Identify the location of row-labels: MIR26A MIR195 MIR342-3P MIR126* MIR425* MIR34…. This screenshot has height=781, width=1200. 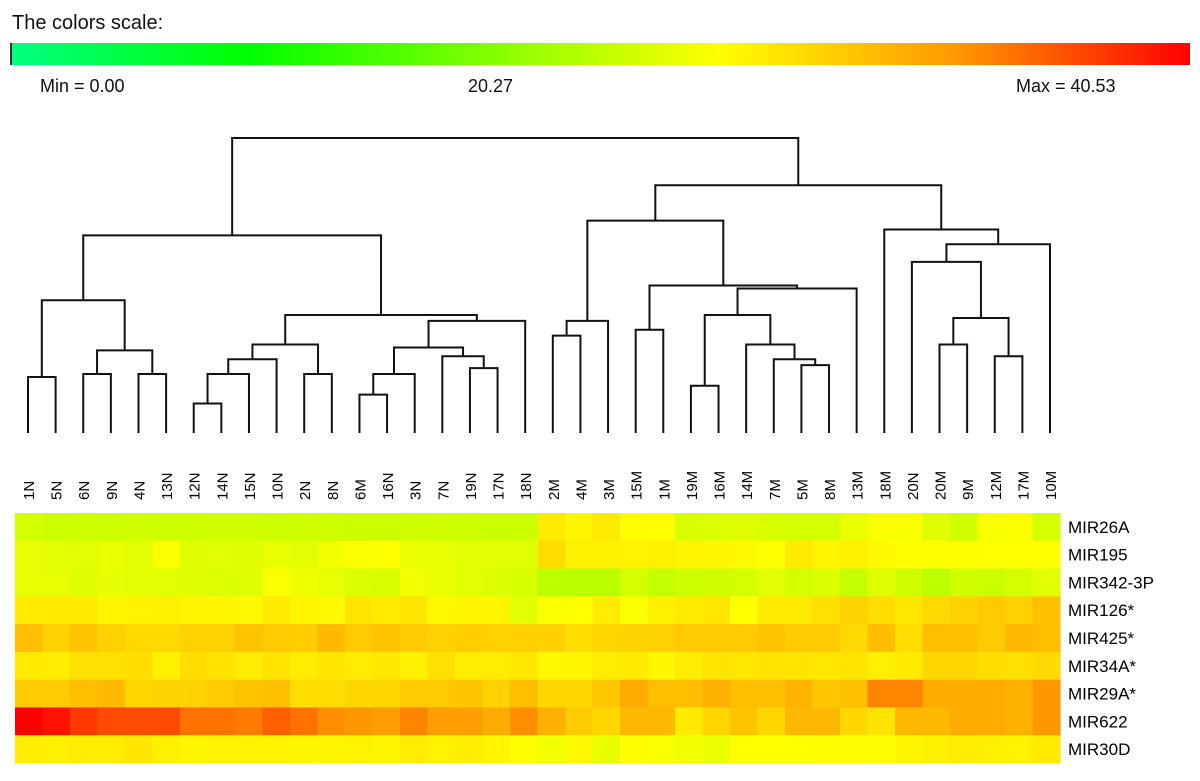
(1111, 638).